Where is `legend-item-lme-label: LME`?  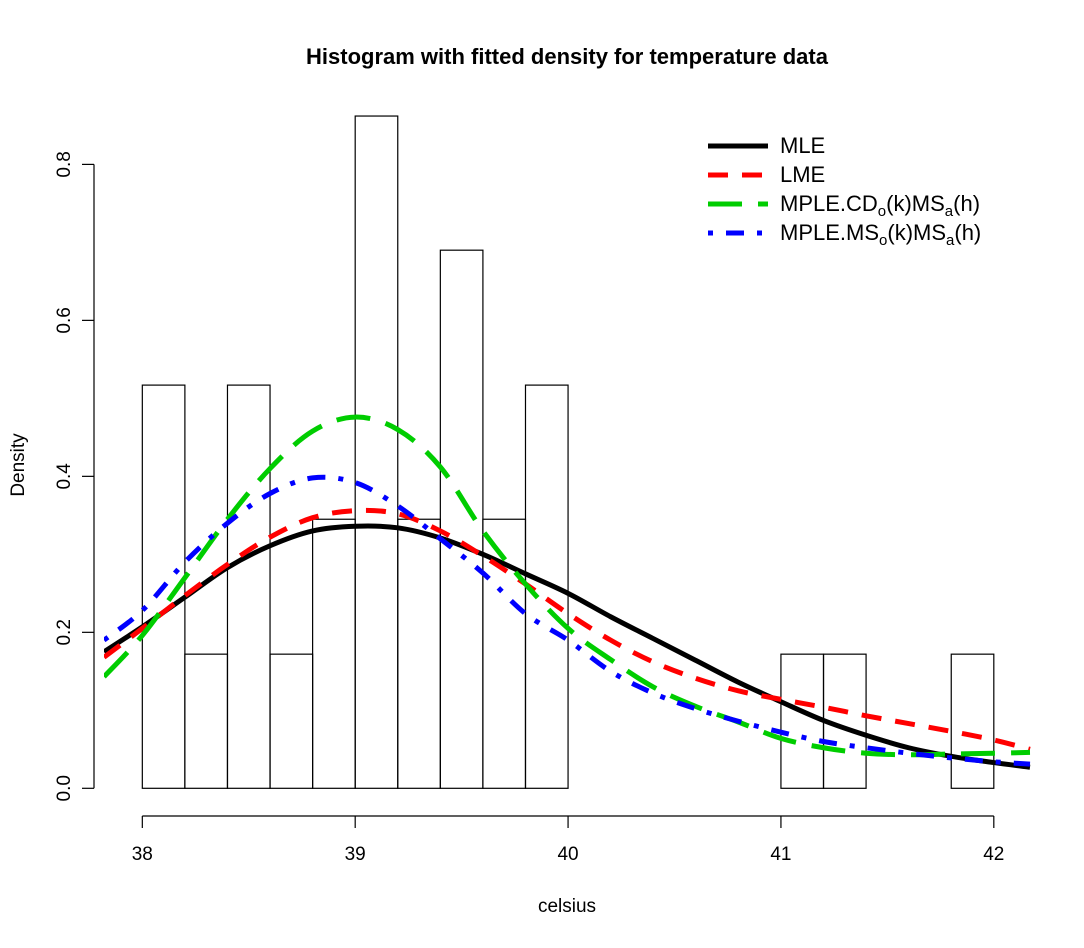 legend-item-lme-label: LME is located at coordinates (802, 174).